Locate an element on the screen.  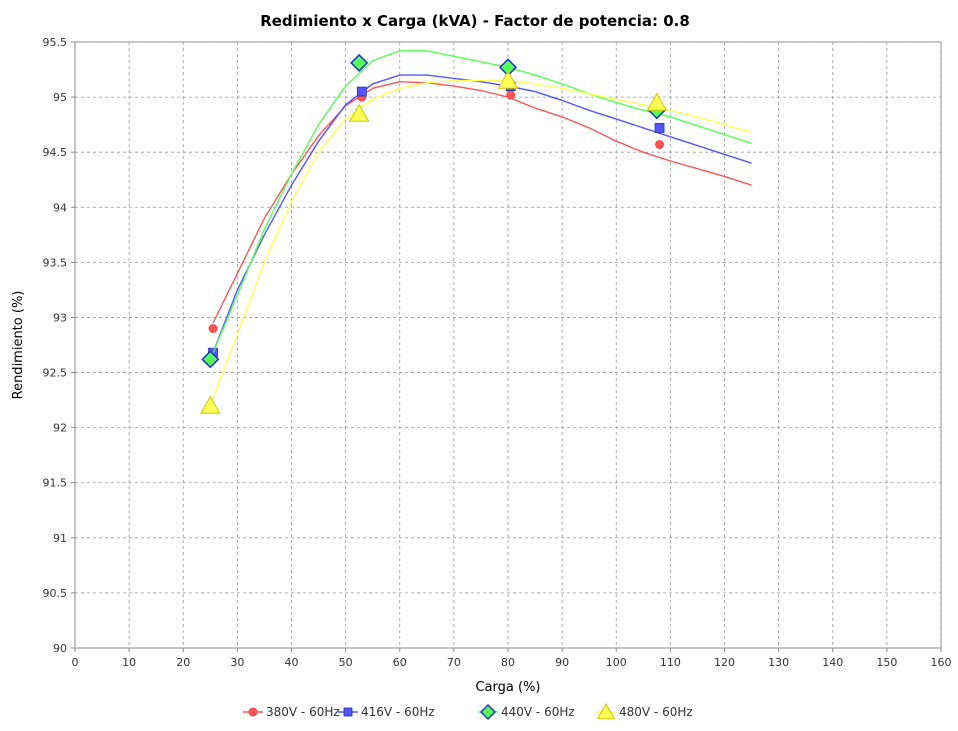
y-tick-label: 91 is located at coordinates (60, 538).